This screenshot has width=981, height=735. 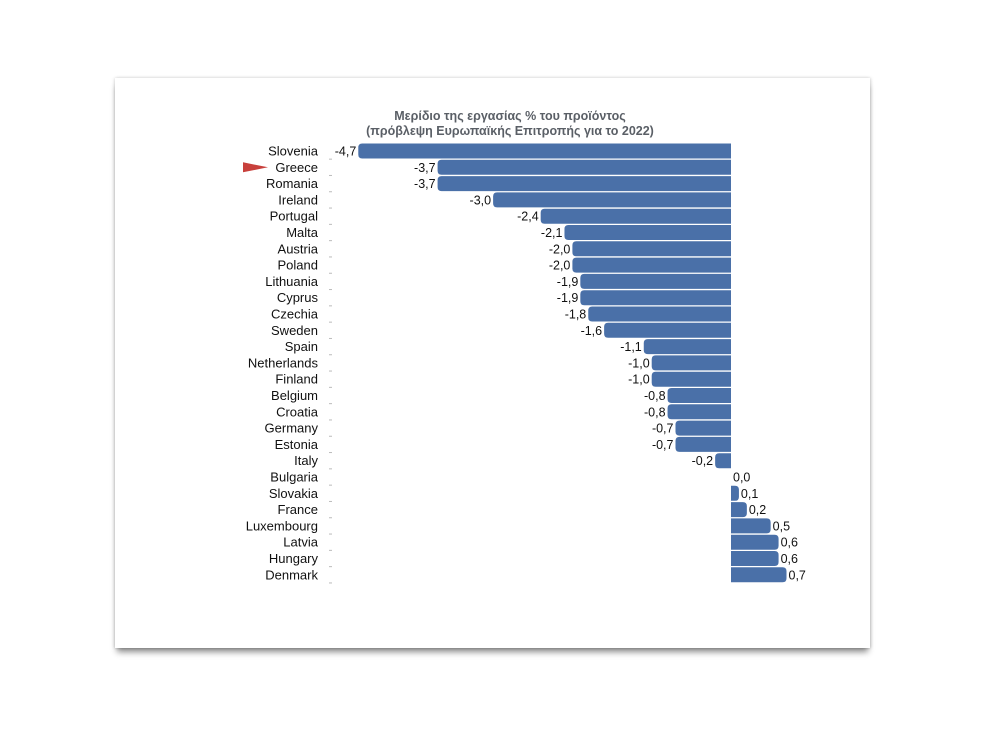 What do you see at coordinates (294, 493) in the screenshot?
I see `category-label: Slovakia` at bounding box center [294, 493].